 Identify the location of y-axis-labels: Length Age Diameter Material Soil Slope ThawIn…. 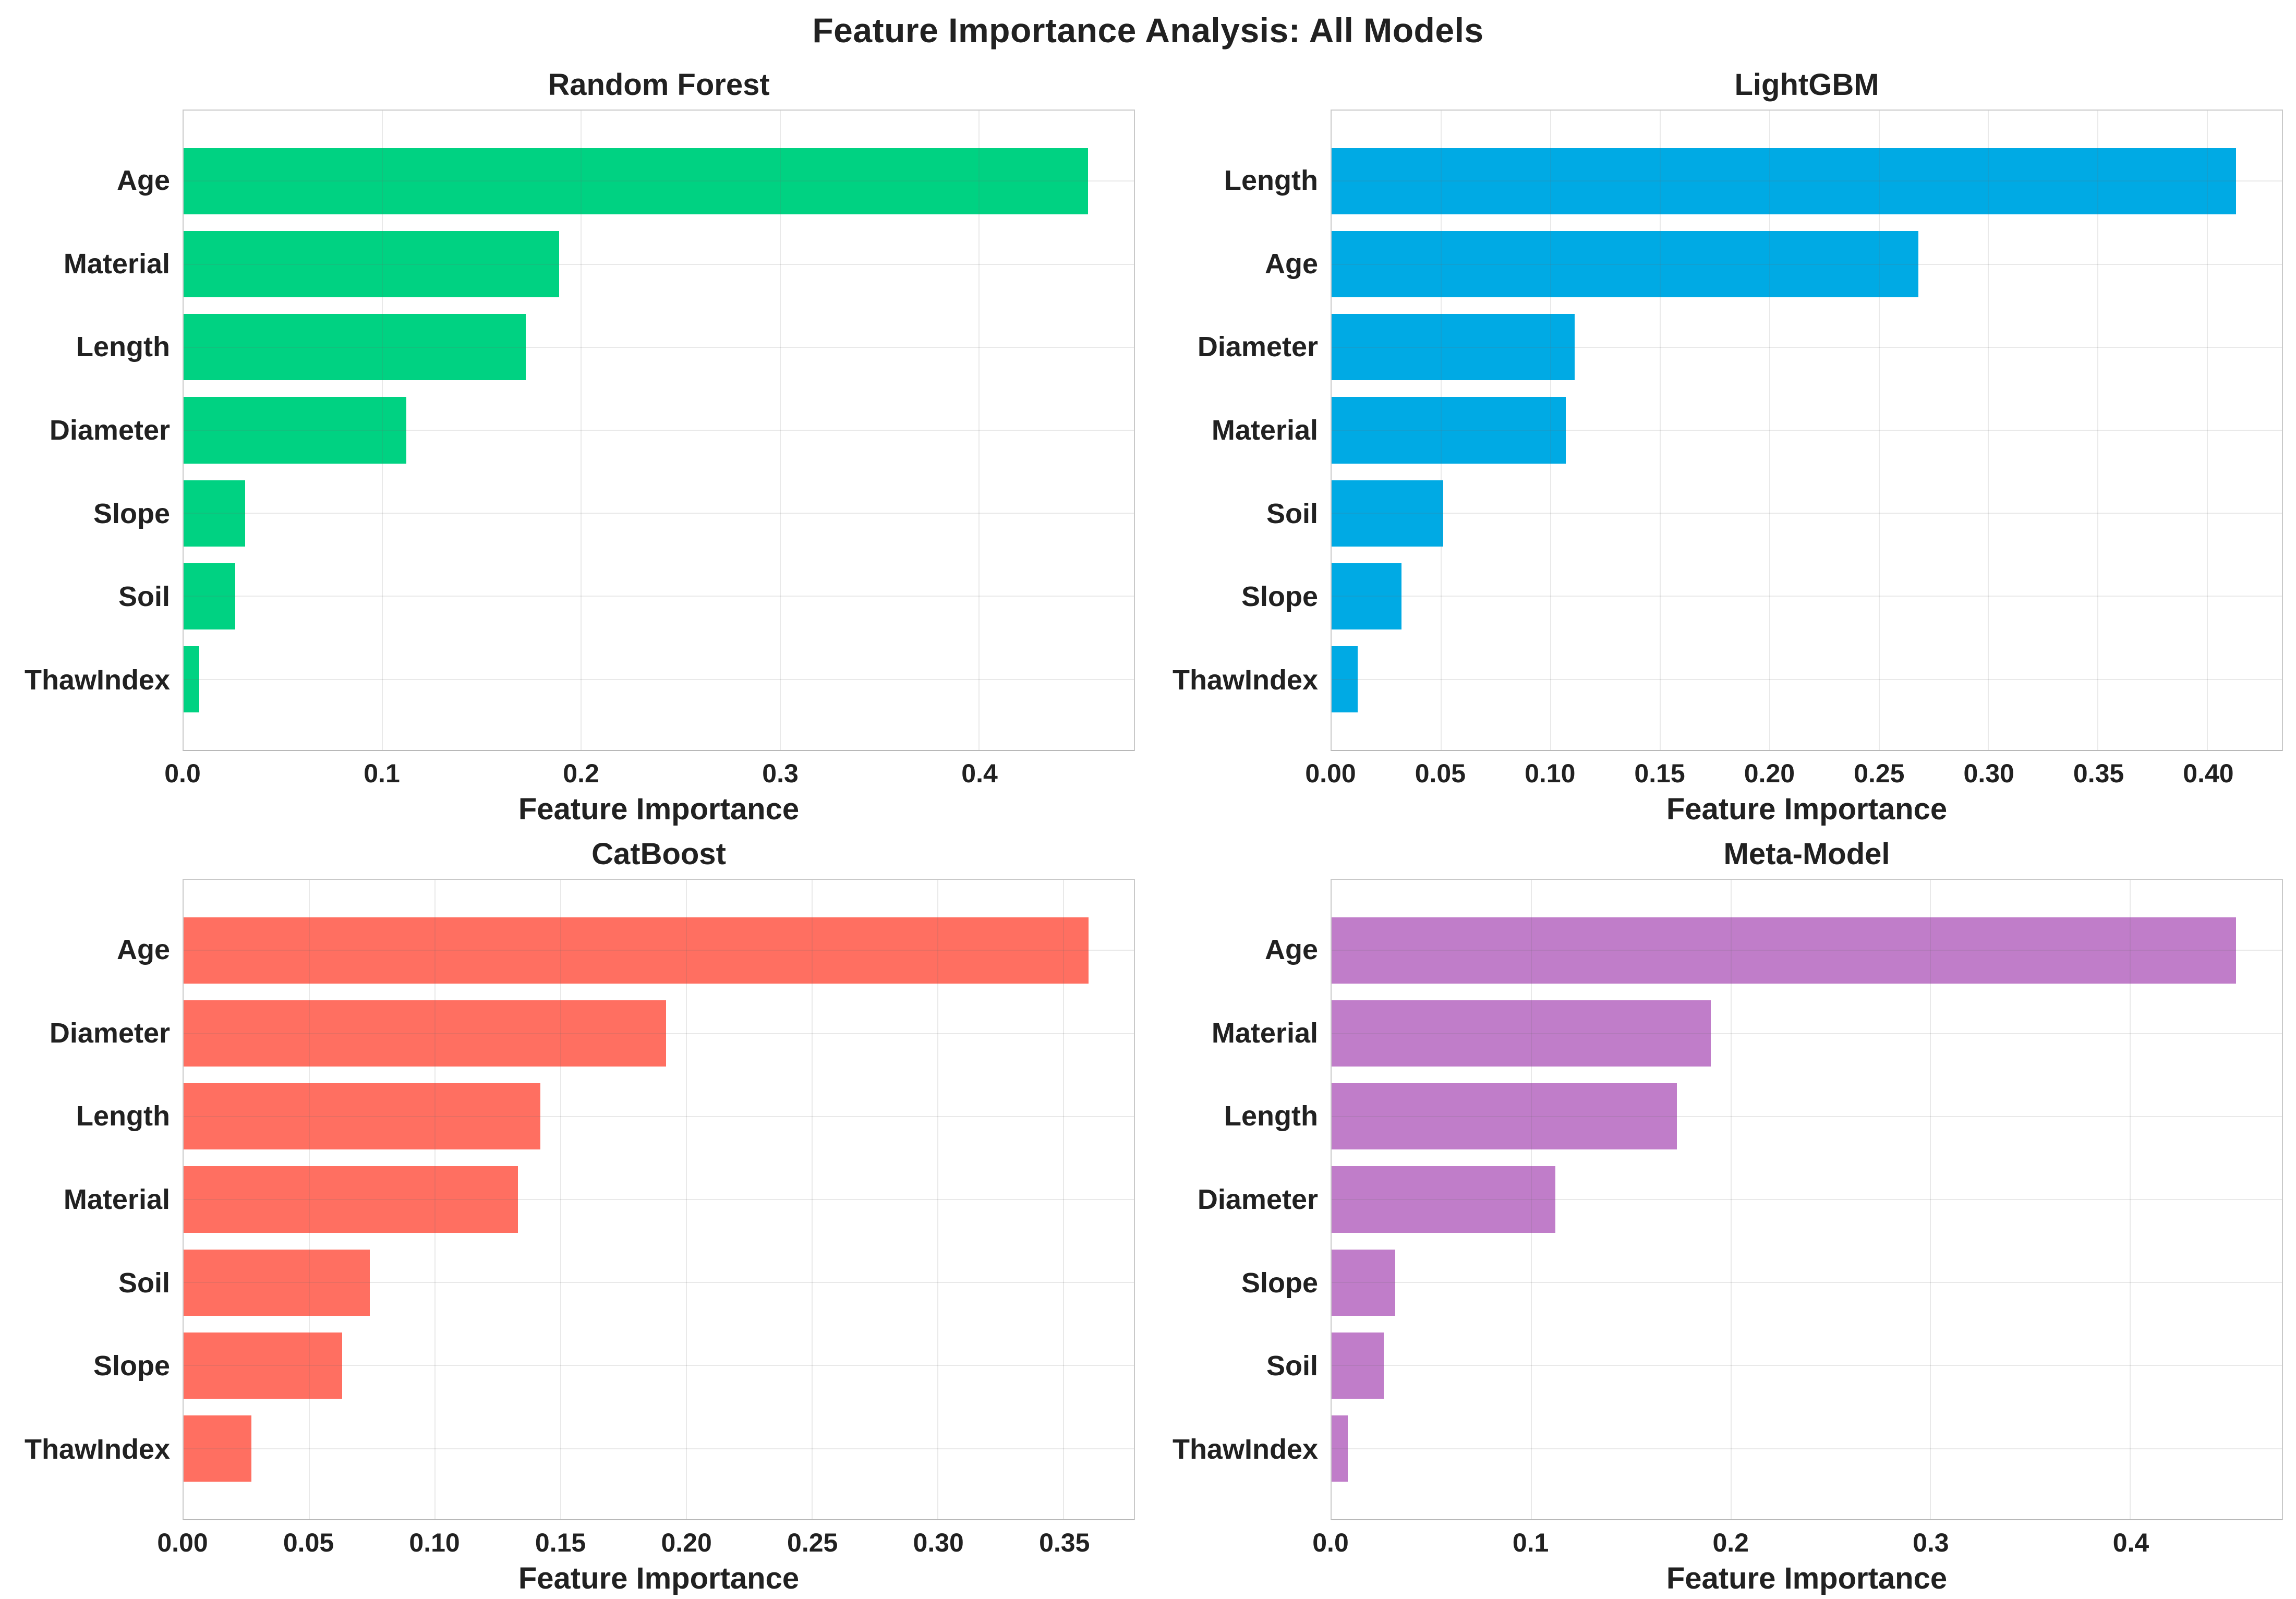
(1239, 431).